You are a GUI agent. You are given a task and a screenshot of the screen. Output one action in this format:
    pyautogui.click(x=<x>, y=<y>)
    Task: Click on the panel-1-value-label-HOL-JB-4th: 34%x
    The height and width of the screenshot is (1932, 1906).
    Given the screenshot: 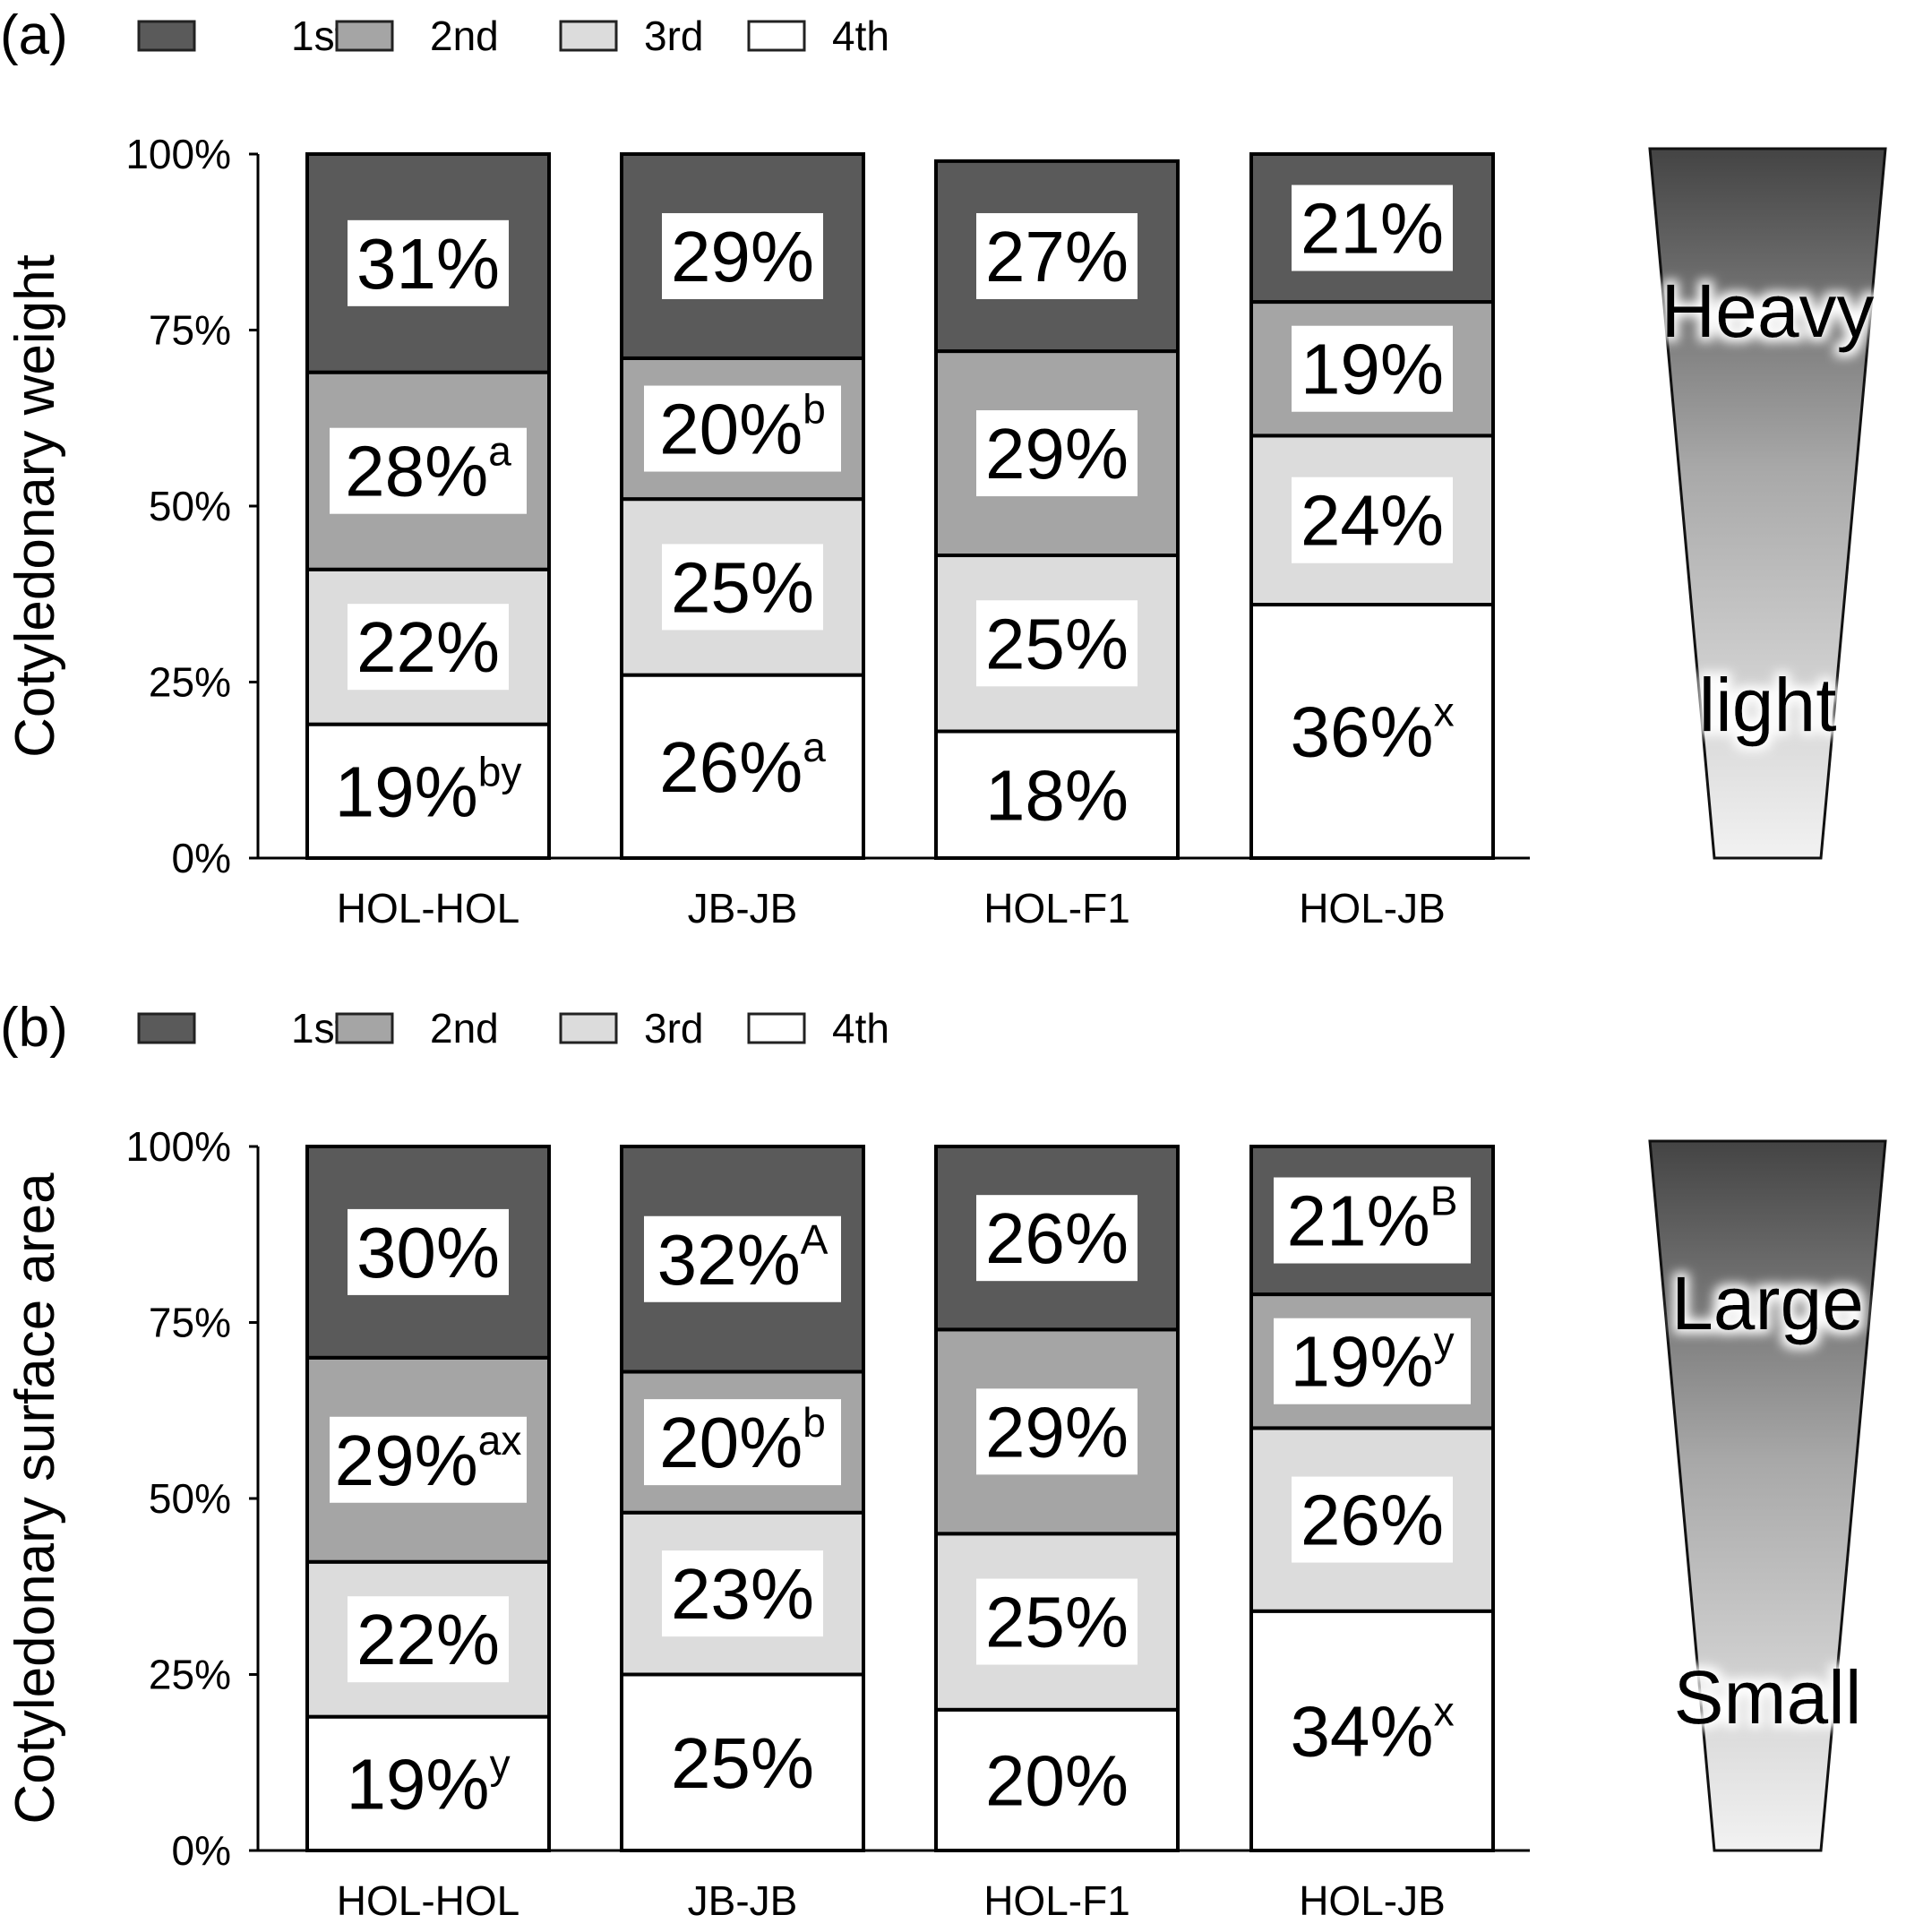 What is the action you would take?
    pyautogui.click(x=1372, y=1729)
    